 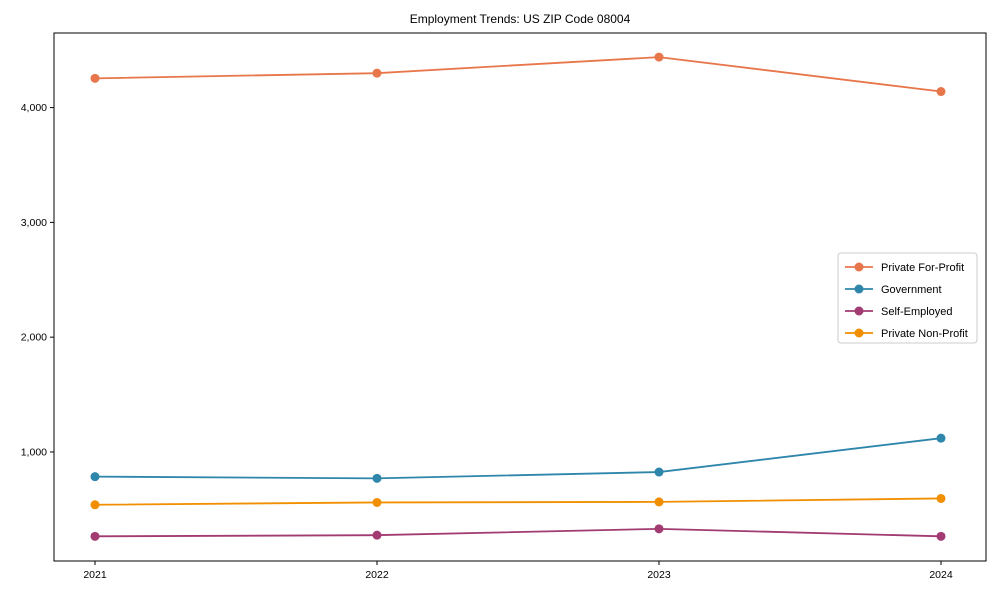 I want to click on x-tick-label: 2022, so click(x=377, y=575).